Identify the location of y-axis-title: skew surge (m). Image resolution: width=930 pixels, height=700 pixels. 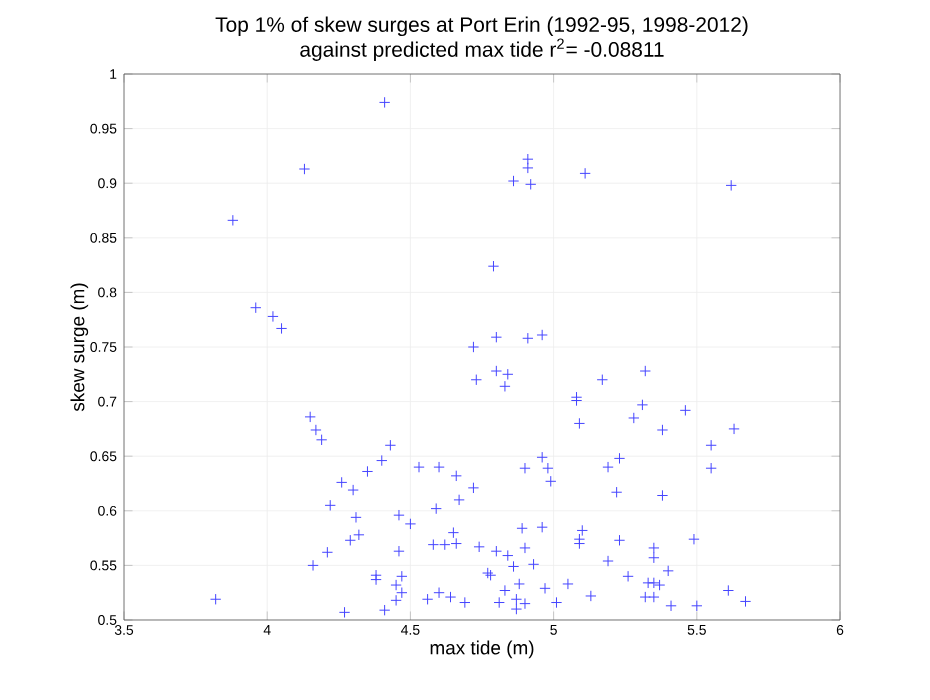
(79, 347).